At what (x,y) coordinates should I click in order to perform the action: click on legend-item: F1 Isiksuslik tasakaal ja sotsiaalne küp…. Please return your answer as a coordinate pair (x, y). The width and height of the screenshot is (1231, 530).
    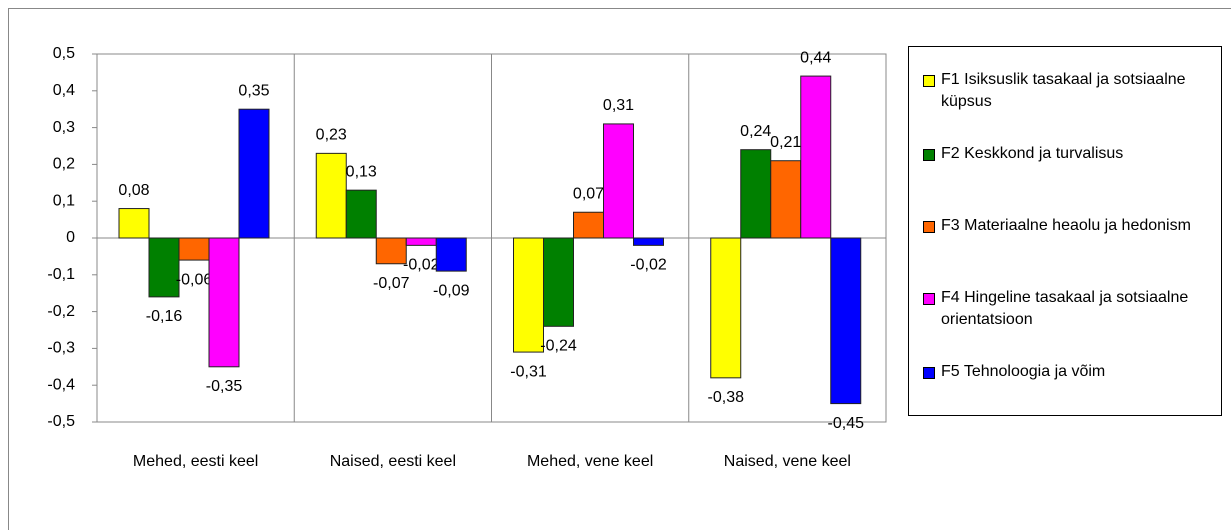
    Looking at the image, I should click on (1068, 91).